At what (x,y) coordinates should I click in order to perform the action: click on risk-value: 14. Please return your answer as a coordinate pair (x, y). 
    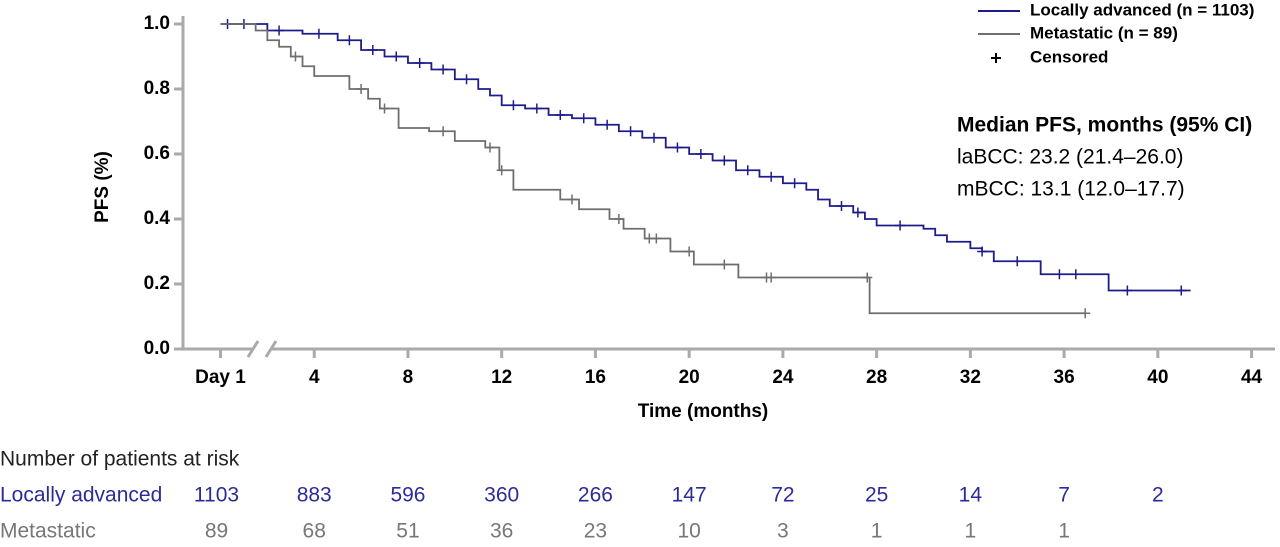
    Looking at the image, I should click on (971, 495).